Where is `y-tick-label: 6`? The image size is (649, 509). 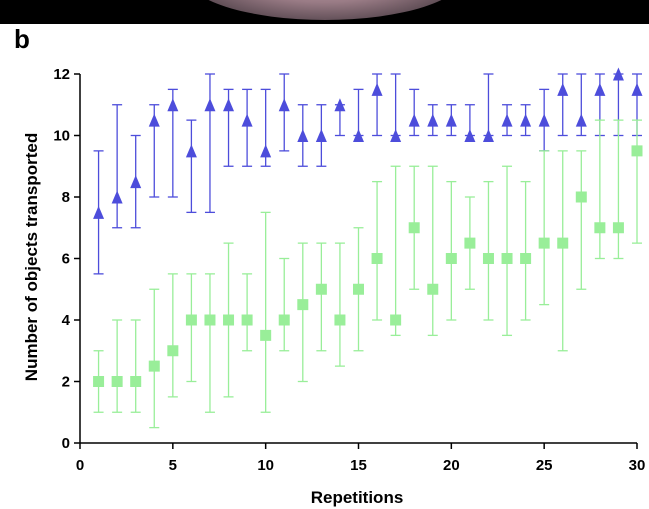 y-tick-label: 6 is located at coordinates (66, 259).